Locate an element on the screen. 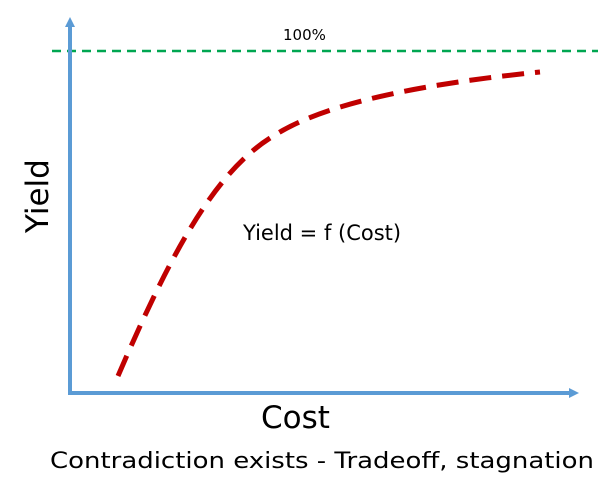 The height and width of the screenshot is (485, 603). x-axis-label: Cost is located at coordinates (295, 418).